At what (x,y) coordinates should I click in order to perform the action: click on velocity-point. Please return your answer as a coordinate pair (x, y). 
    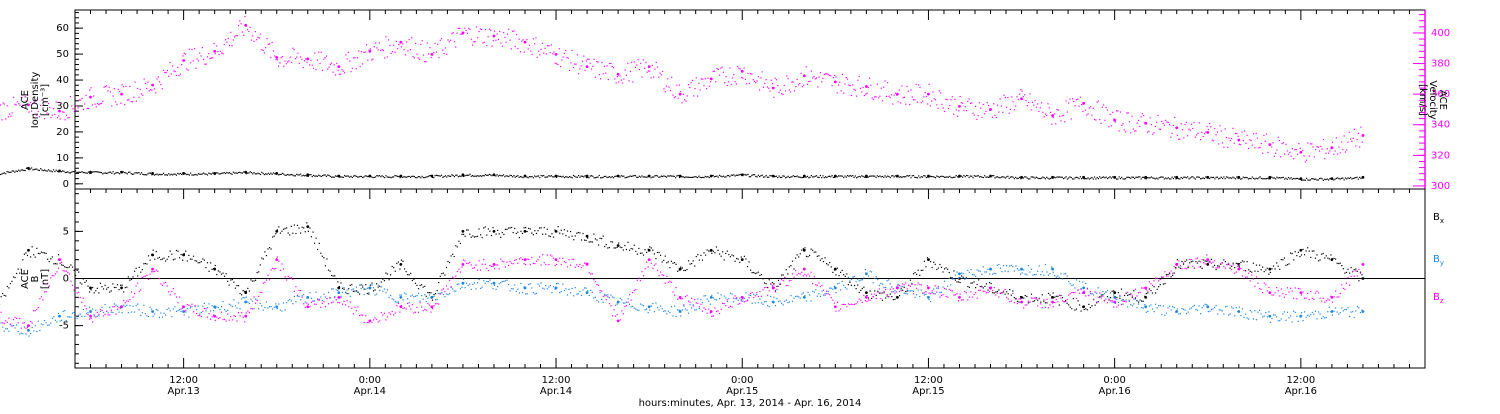
    Looking at the image, I should click on (369, 51).